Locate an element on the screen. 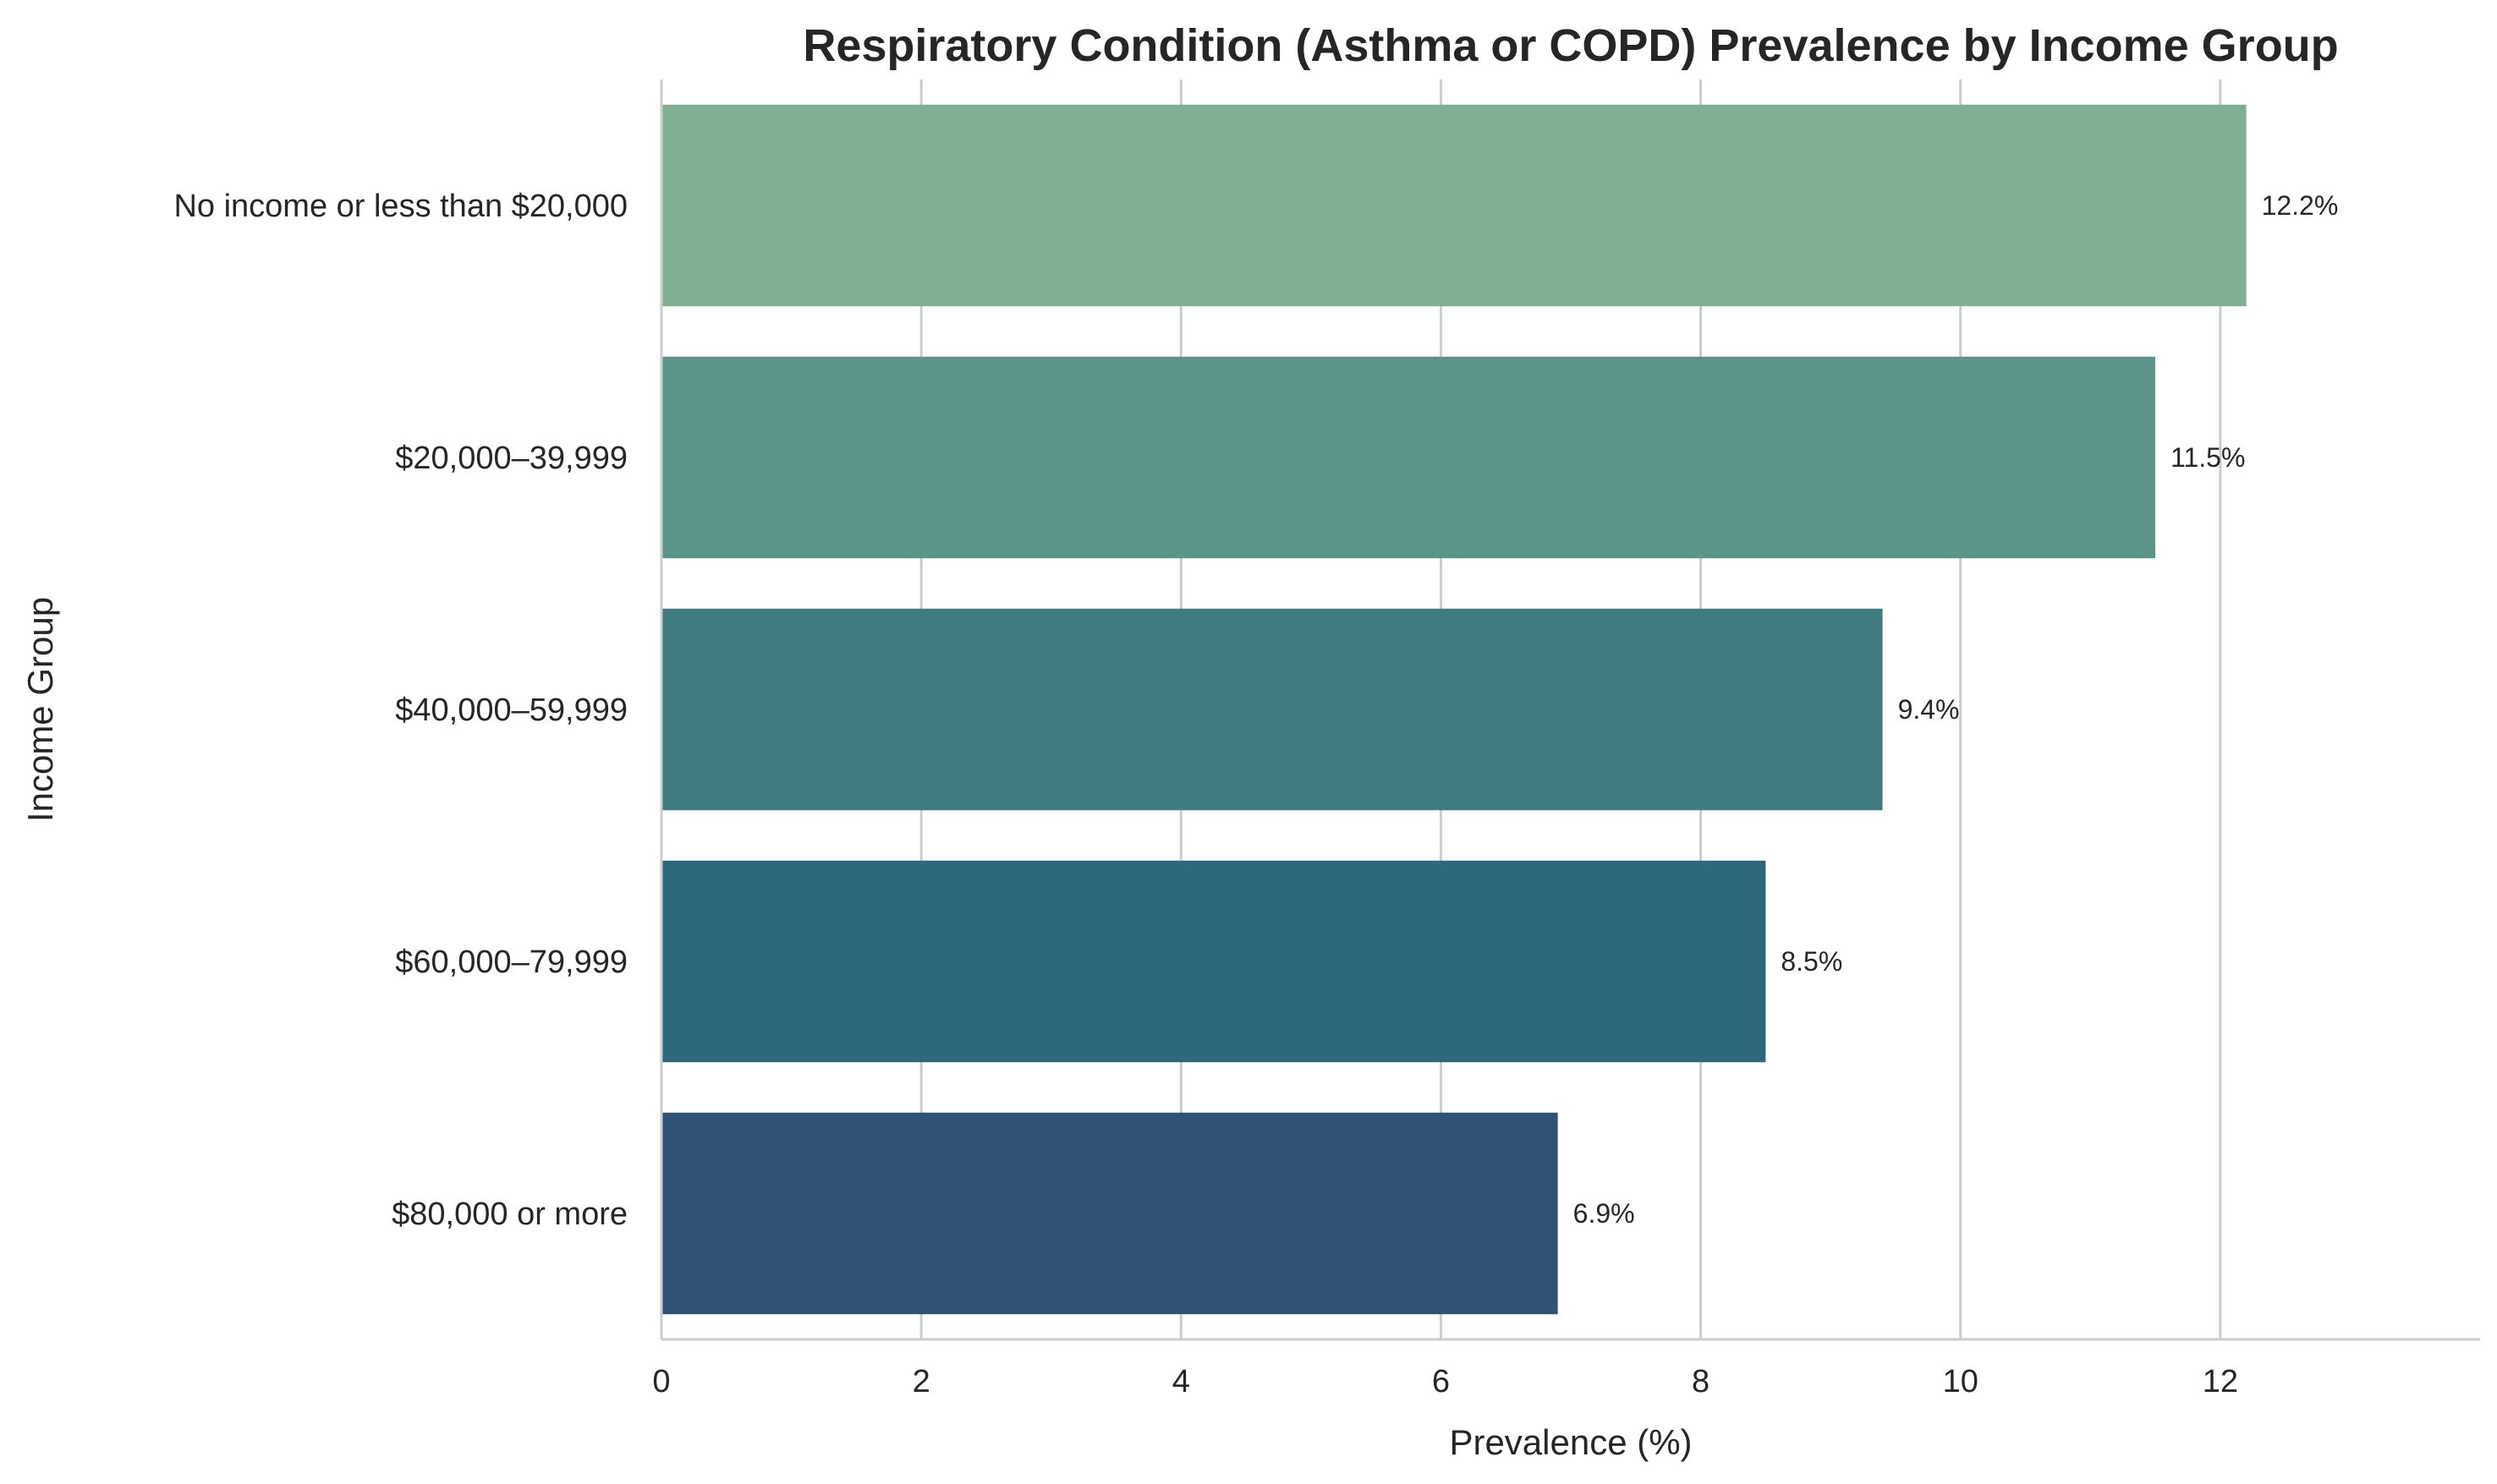  bar-value-label-4: 6.9% is located at coordinates (1604, 1213).